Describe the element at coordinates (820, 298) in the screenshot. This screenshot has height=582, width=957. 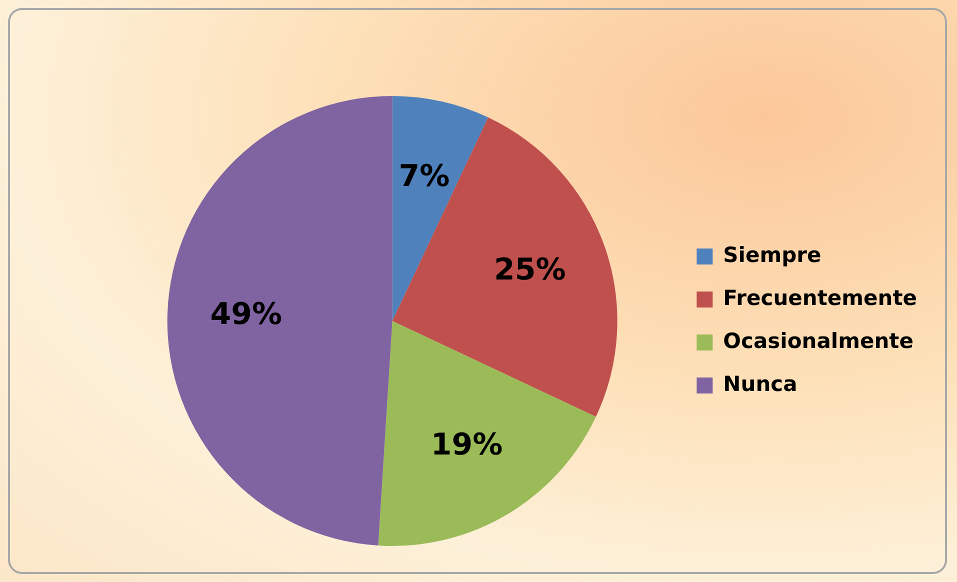
I see `legend-label: Frecuentemente` at that location.